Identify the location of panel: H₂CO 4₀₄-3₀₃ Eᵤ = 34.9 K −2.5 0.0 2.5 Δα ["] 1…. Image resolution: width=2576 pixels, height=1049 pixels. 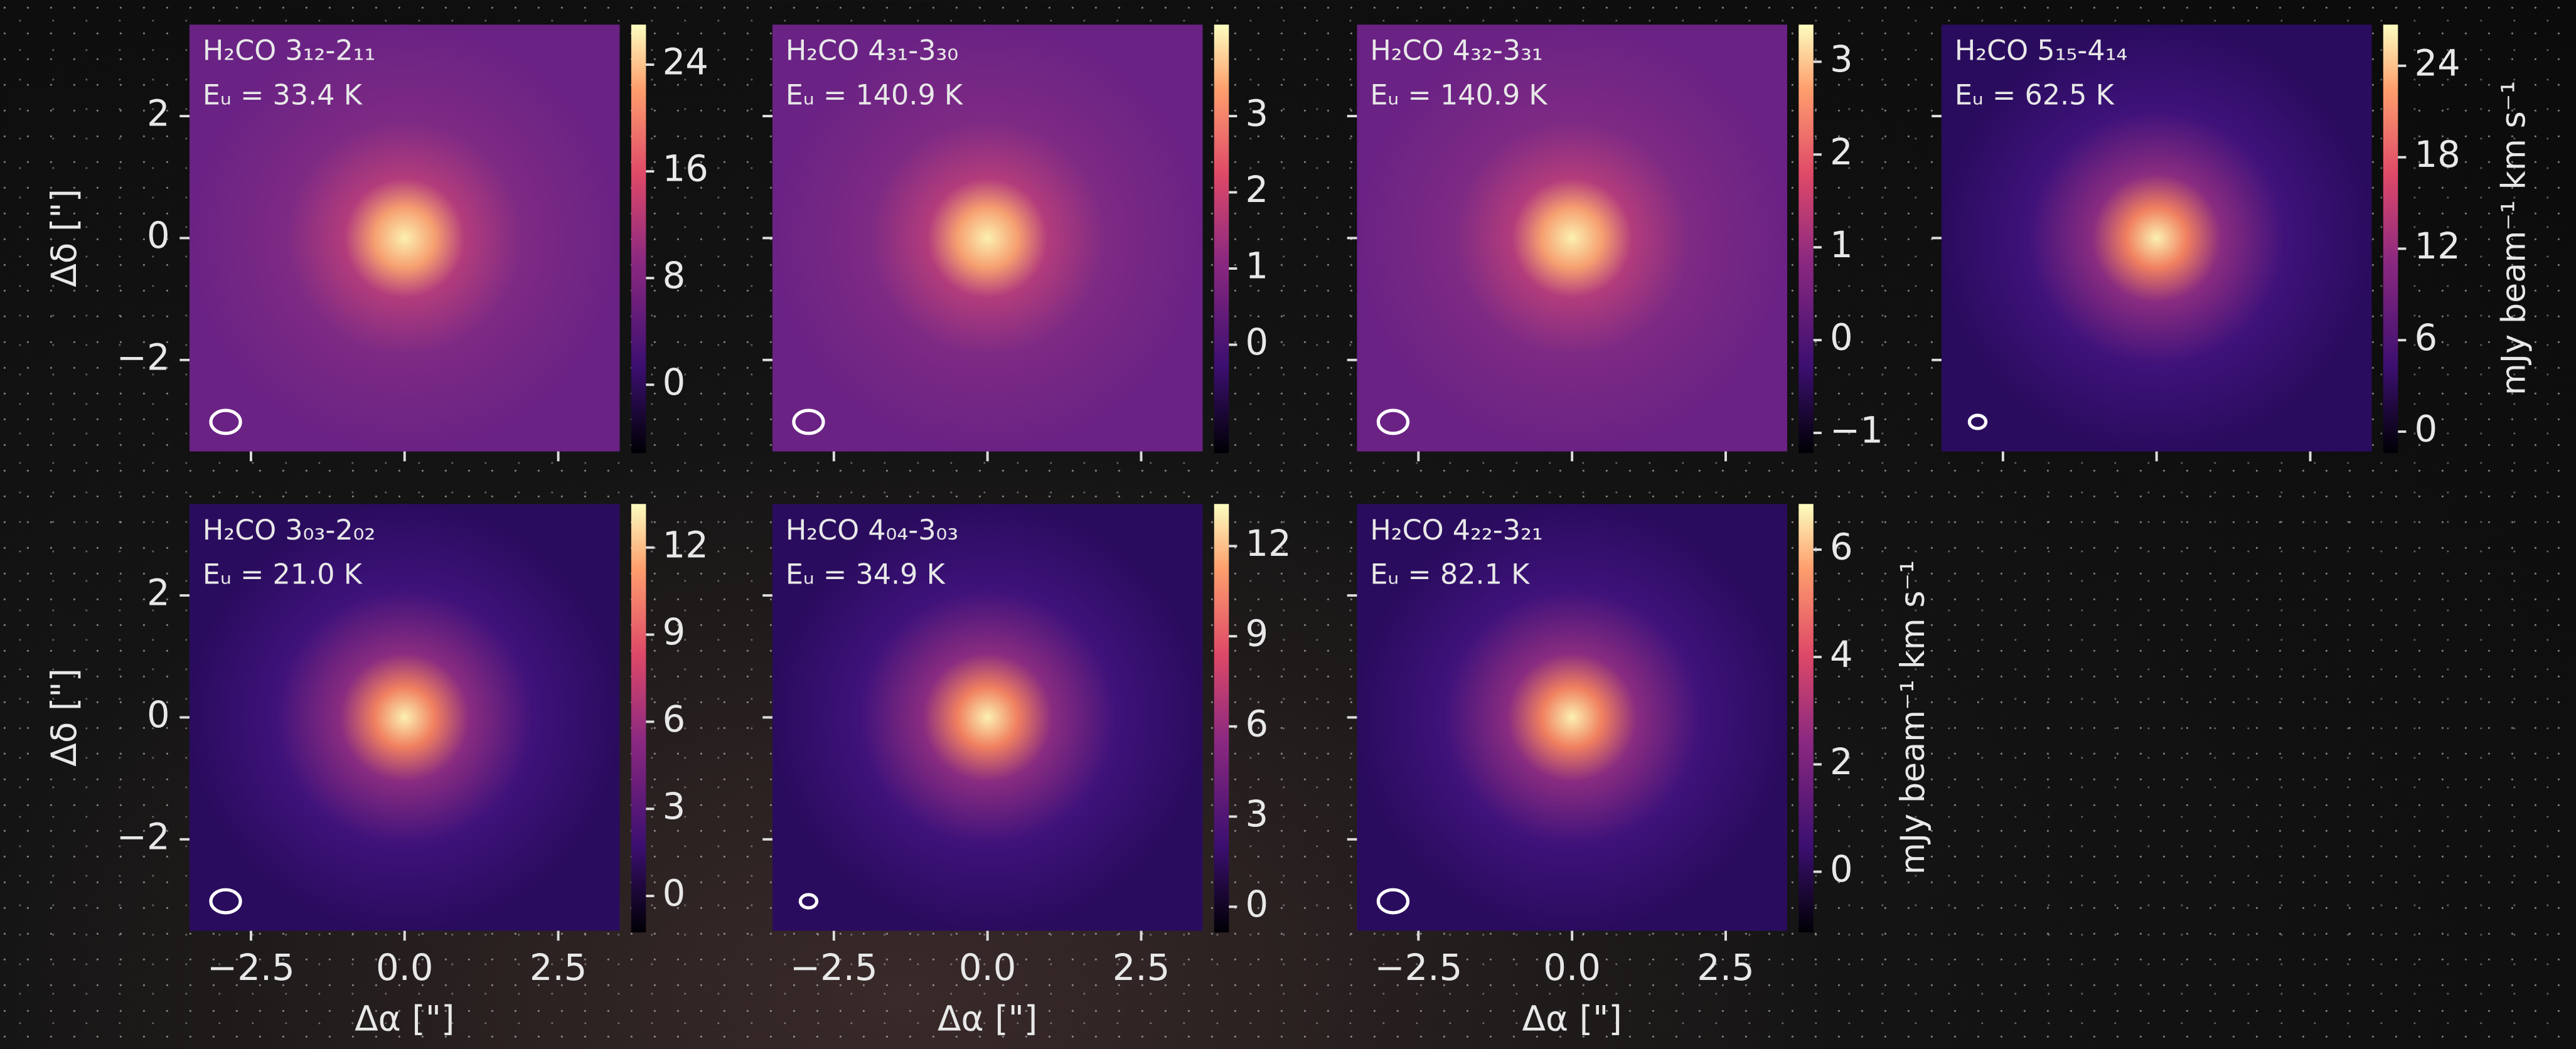
(1026, 771).